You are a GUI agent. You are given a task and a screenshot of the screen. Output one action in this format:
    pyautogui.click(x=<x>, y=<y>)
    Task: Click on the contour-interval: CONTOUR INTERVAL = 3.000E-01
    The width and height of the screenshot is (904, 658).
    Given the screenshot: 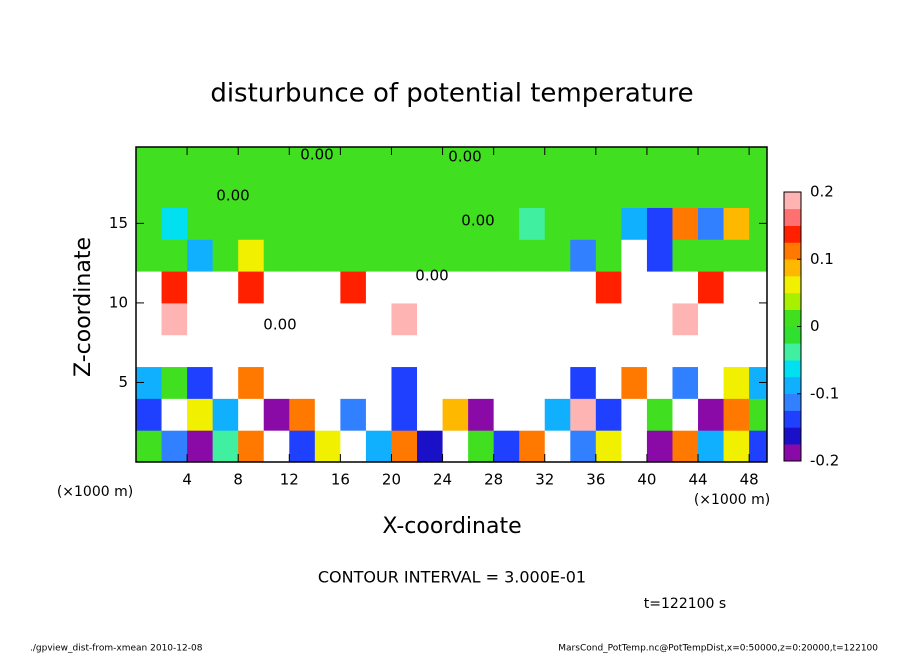 What is the action you would take?
    pyautogui.click(x=452, y=577)
    